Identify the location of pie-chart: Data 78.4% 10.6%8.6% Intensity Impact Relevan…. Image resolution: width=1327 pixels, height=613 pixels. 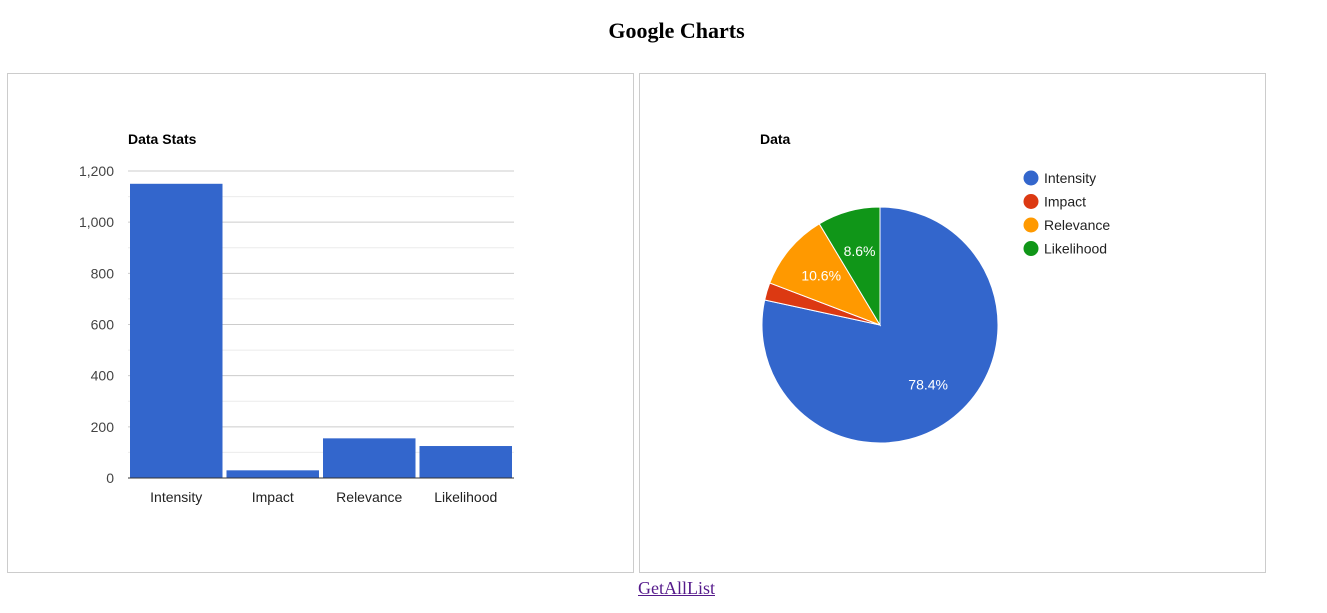
(935, 287).